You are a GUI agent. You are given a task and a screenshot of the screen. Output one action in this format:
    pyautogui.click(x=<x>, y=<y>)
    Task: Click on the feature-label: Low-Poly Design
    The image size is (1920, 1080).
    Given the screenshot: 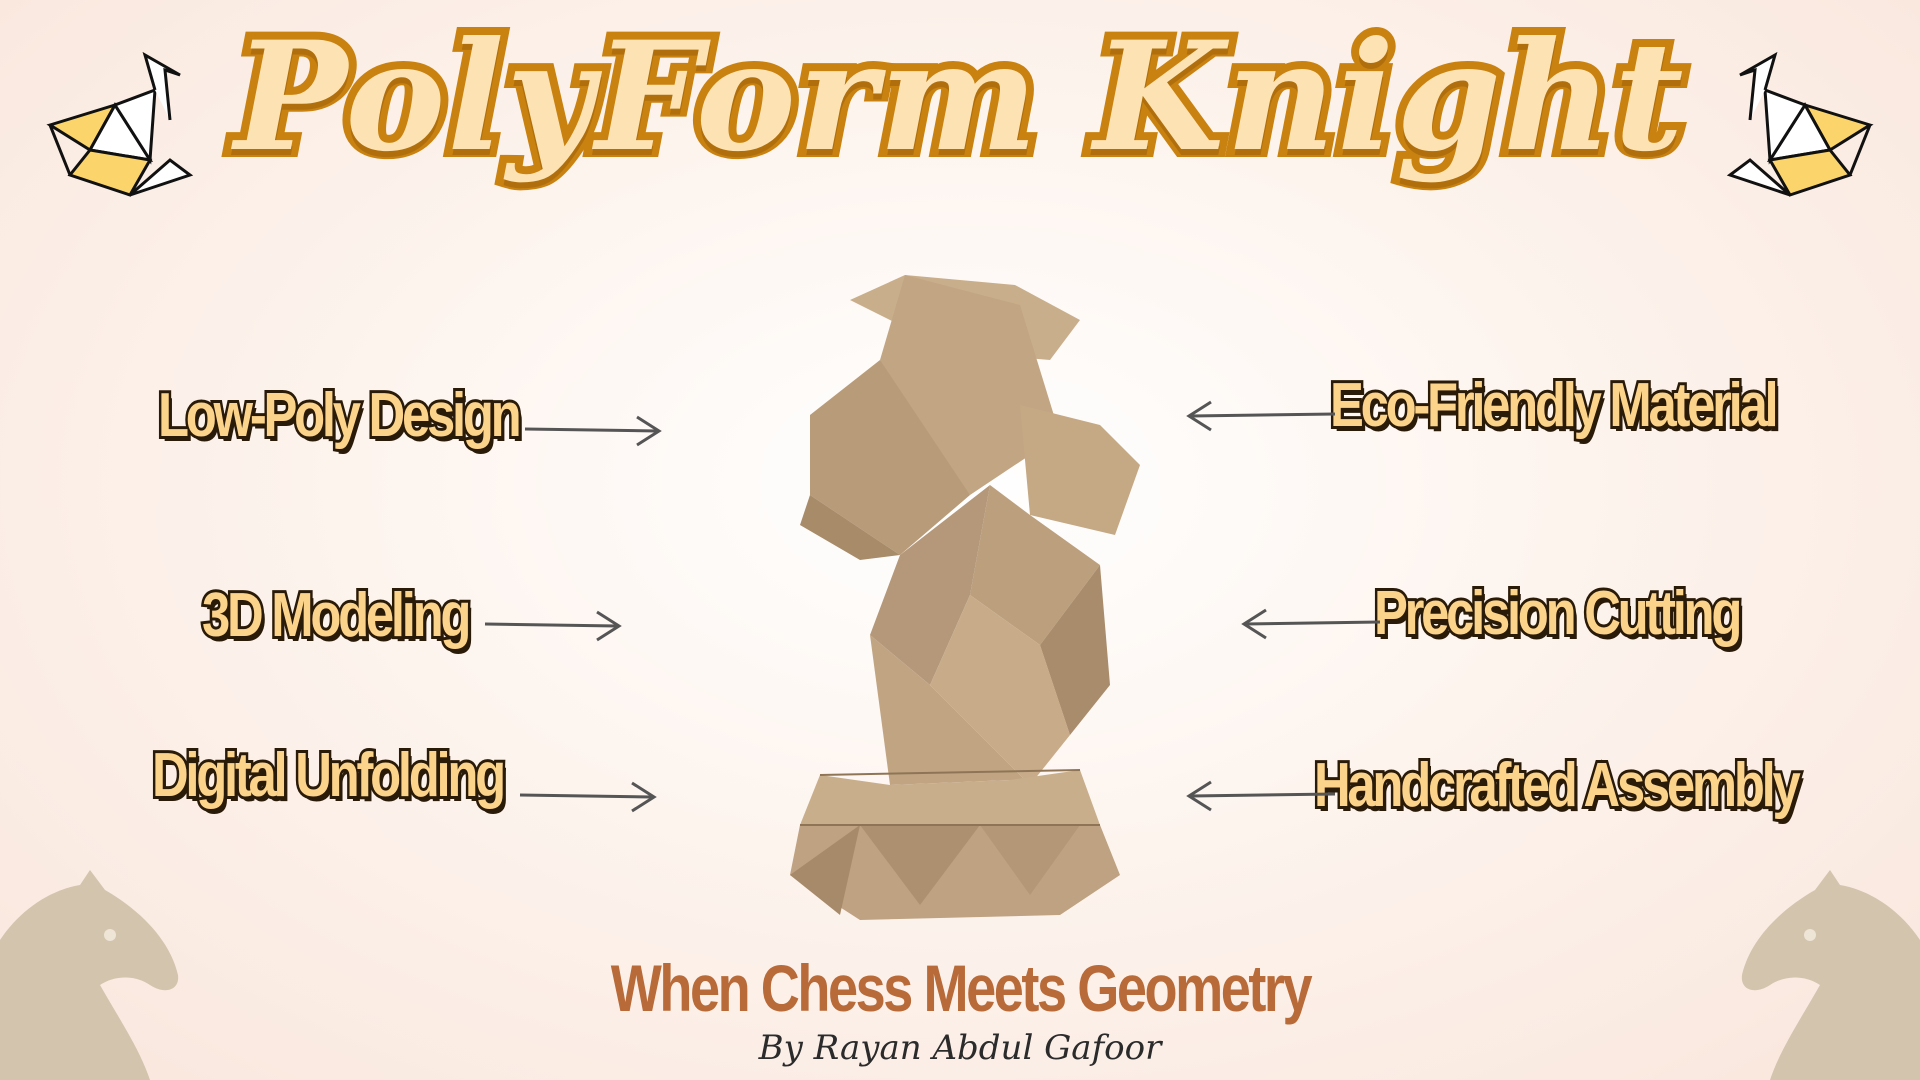 What is the action you would take?
    pyautogui.click(x=340, y=415)
    